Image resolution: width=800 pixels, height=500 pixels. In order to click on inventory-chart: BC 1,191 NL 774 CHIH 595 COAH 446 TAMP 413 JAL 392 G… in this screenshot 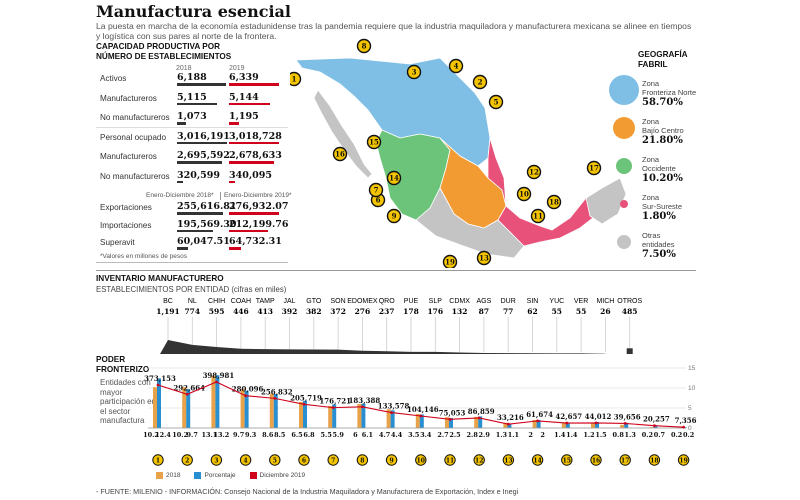, I will do `click(399, 326)`.